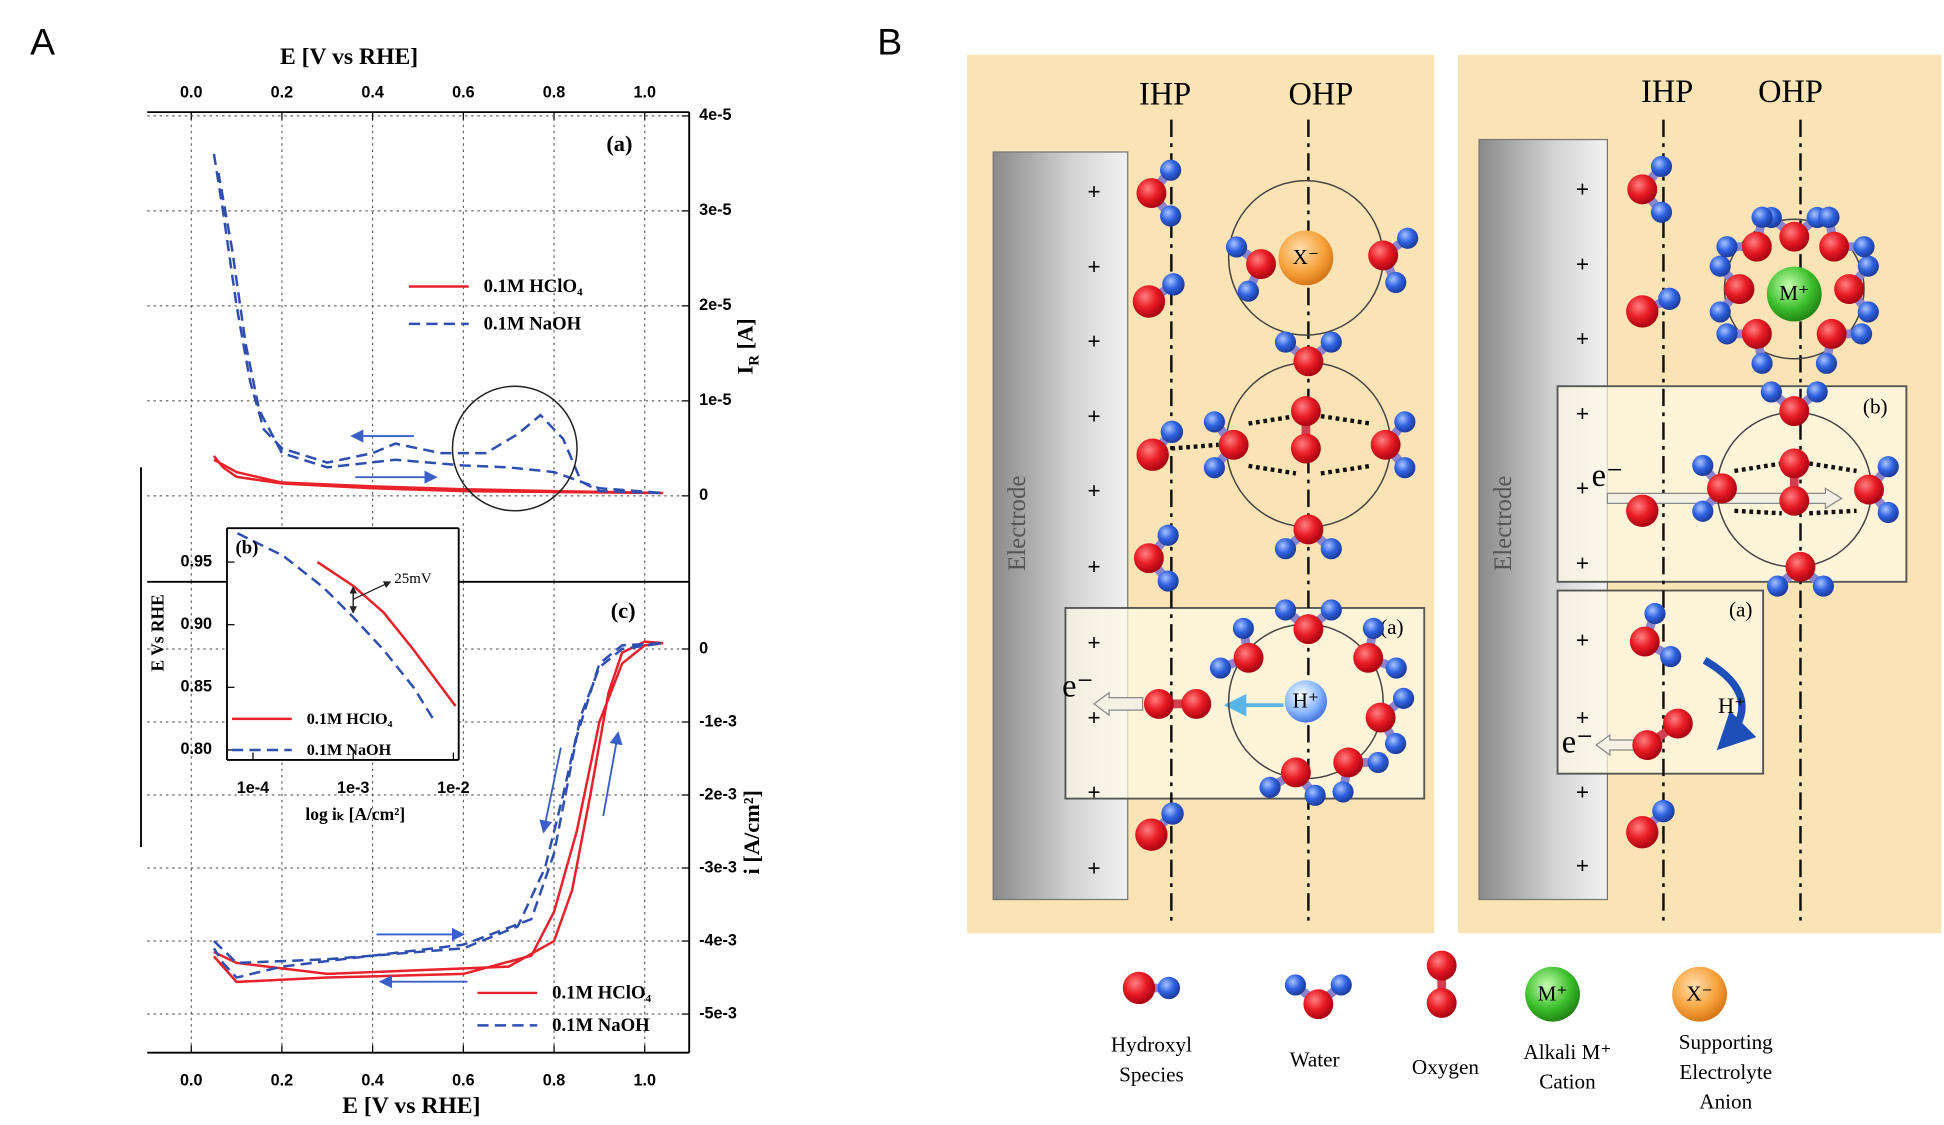 The image size is (1944, 1125). What do you see at coordinates (349, 57) in the screenshot?
I see `x-axis-label: E [V vs RHE]` at bounding box center [349, 57].